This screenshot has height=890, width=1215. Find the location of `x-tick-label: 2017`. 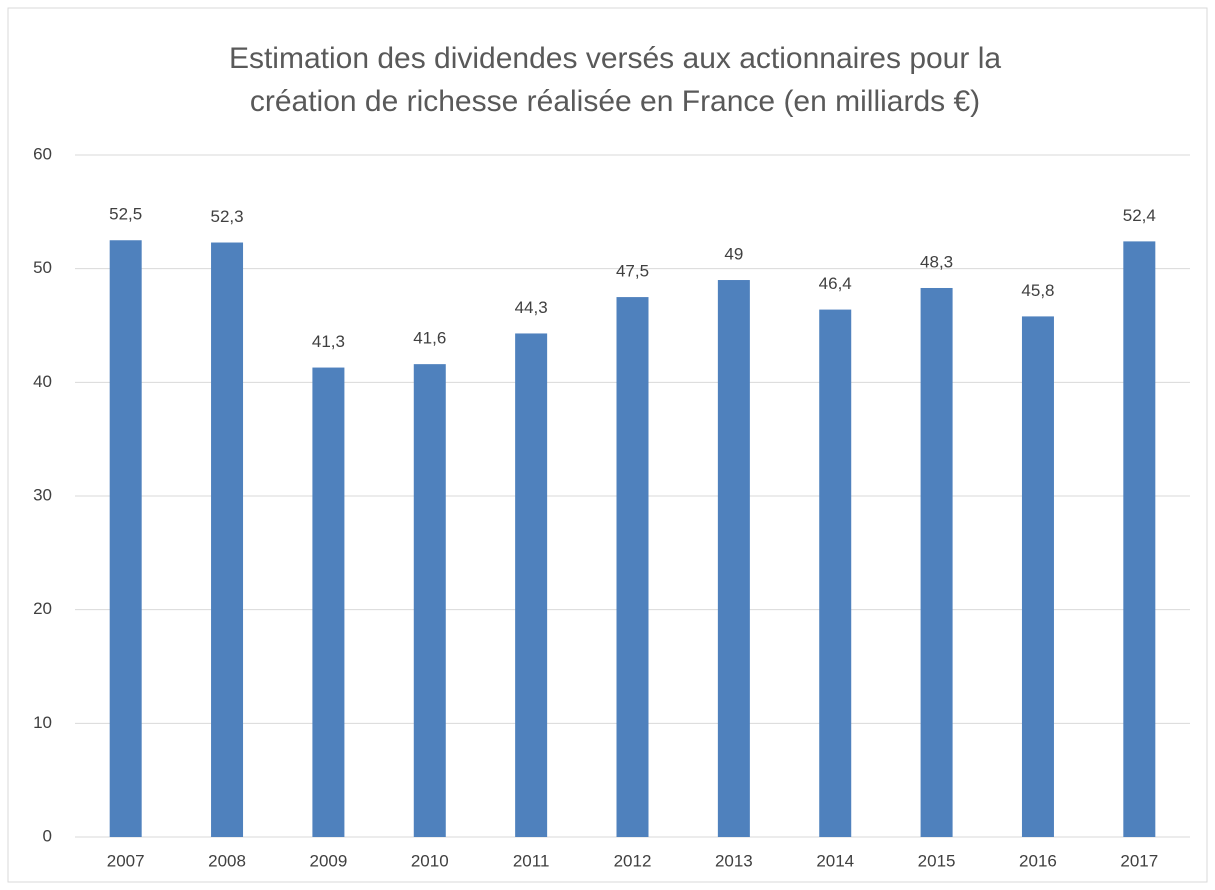

x-tick-label: 2017 is located at coordinates (1139, 860).